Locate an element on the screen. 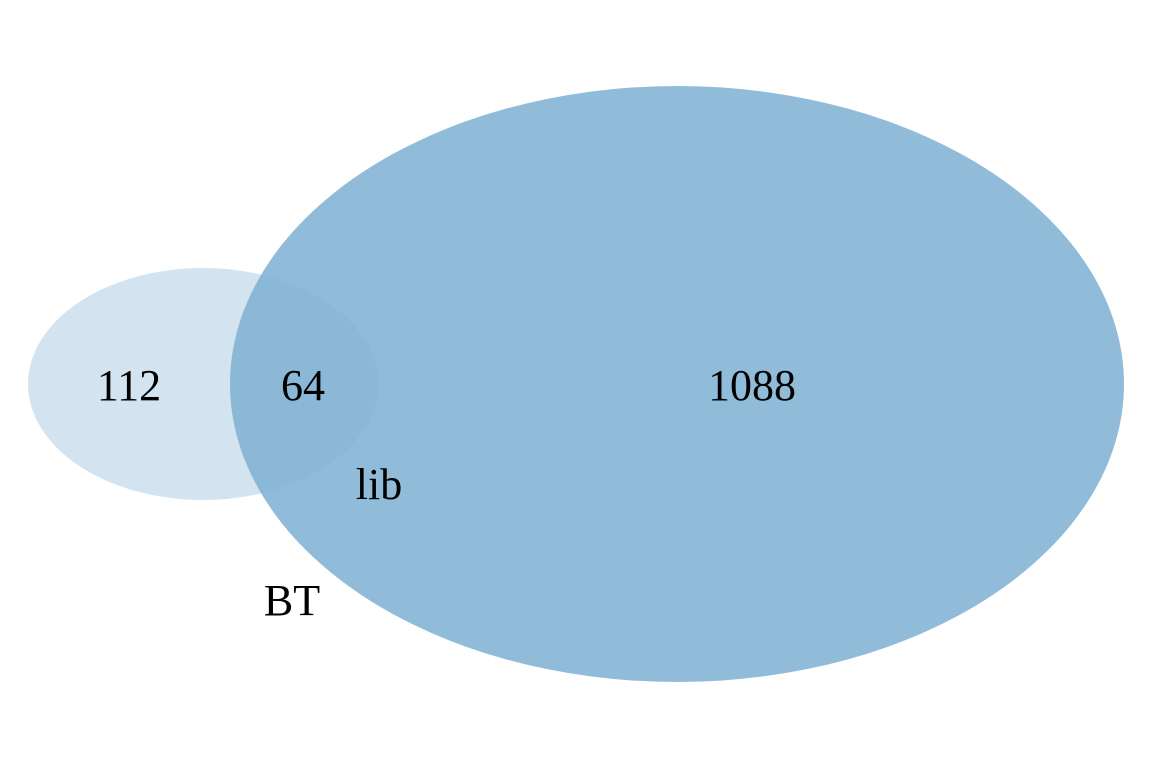  region-bt-only-count: 1088 is located at coordinates (752, 385).